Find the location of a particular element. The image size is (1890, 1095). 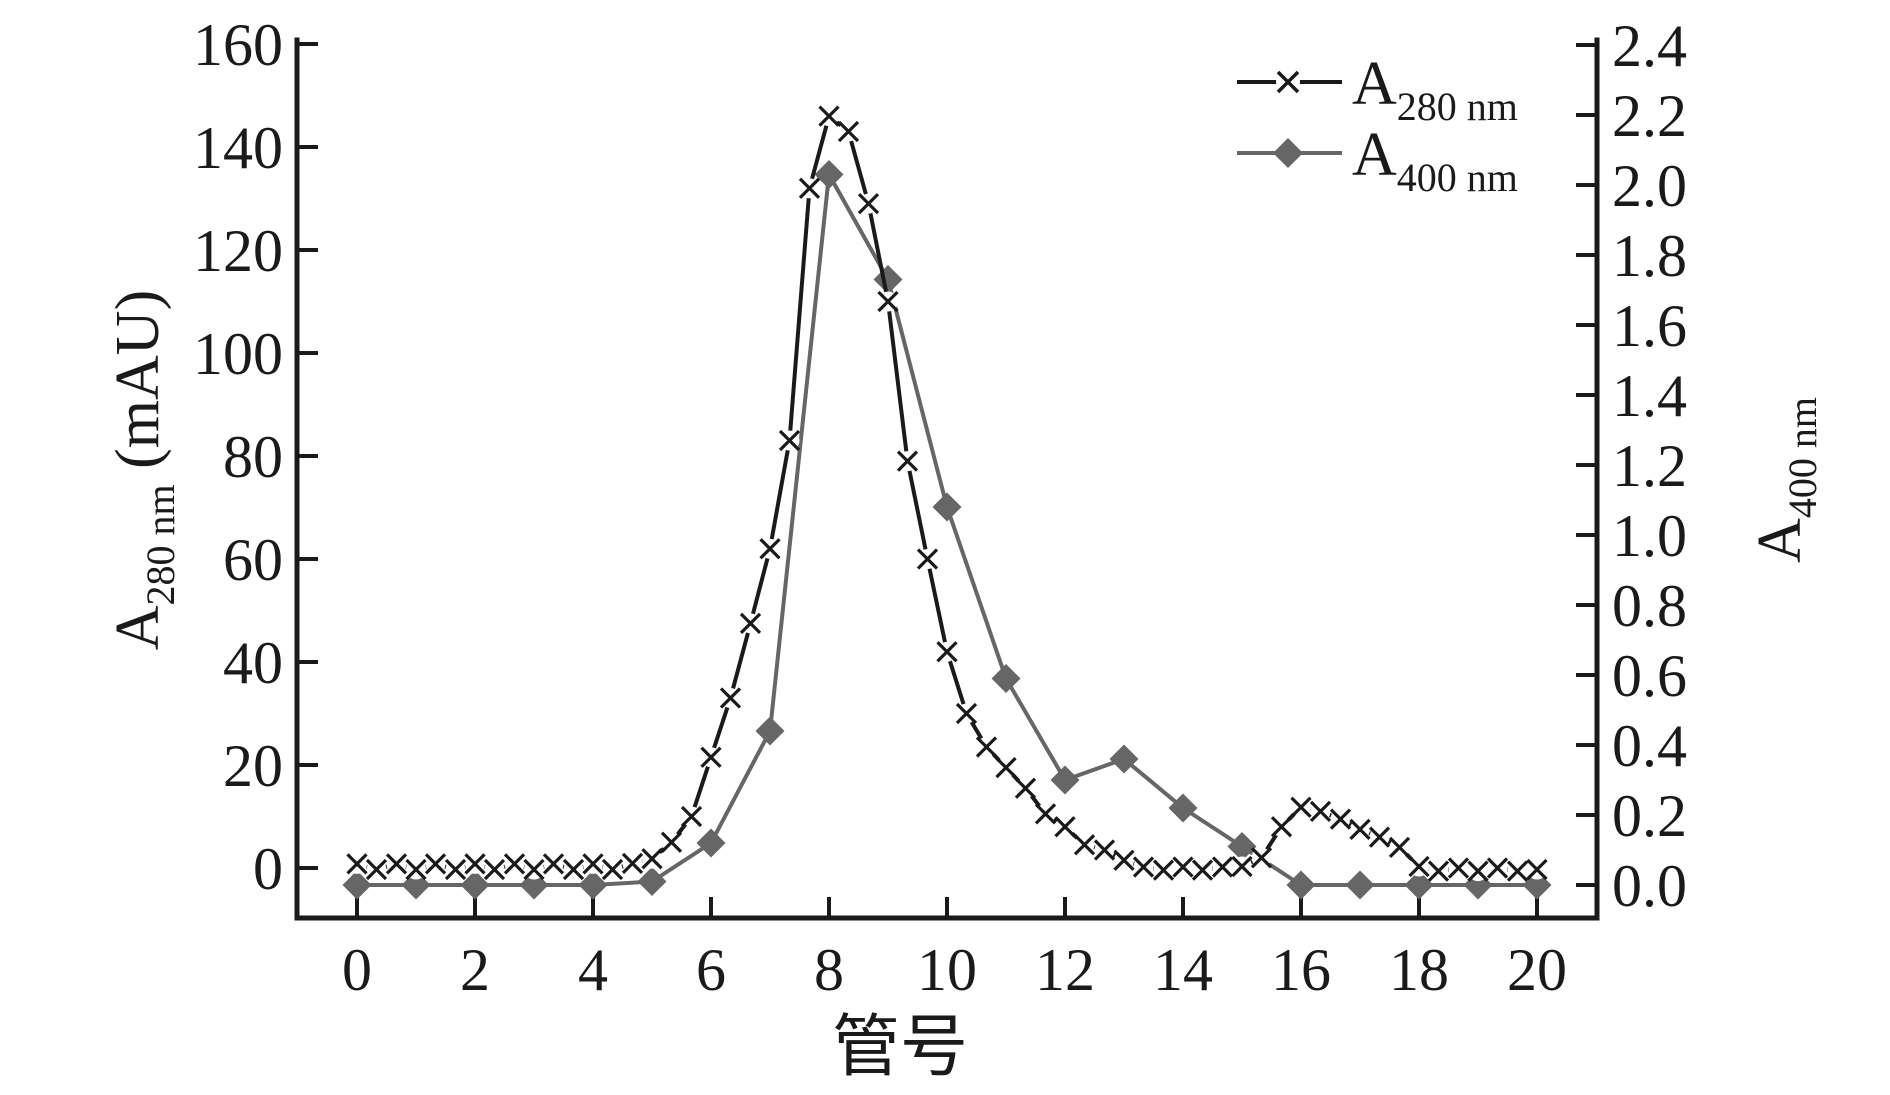

y-right-tick-label: 2.0 is located at coordinates (1649, 186).